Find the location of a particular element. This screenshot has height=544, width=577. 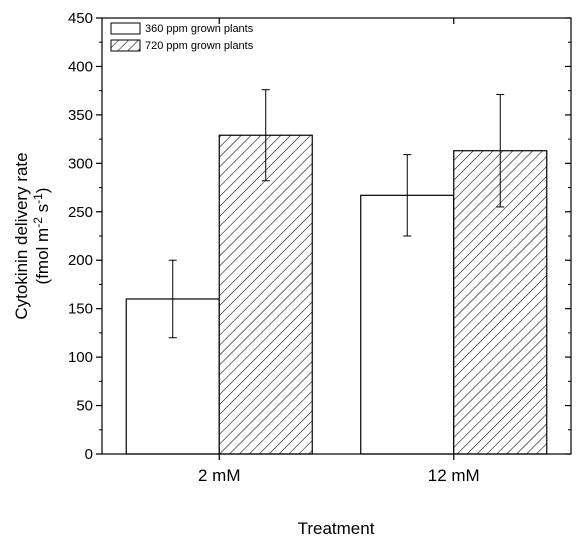

y-unit-sup2: -1 is located at coordinates (38, 198).